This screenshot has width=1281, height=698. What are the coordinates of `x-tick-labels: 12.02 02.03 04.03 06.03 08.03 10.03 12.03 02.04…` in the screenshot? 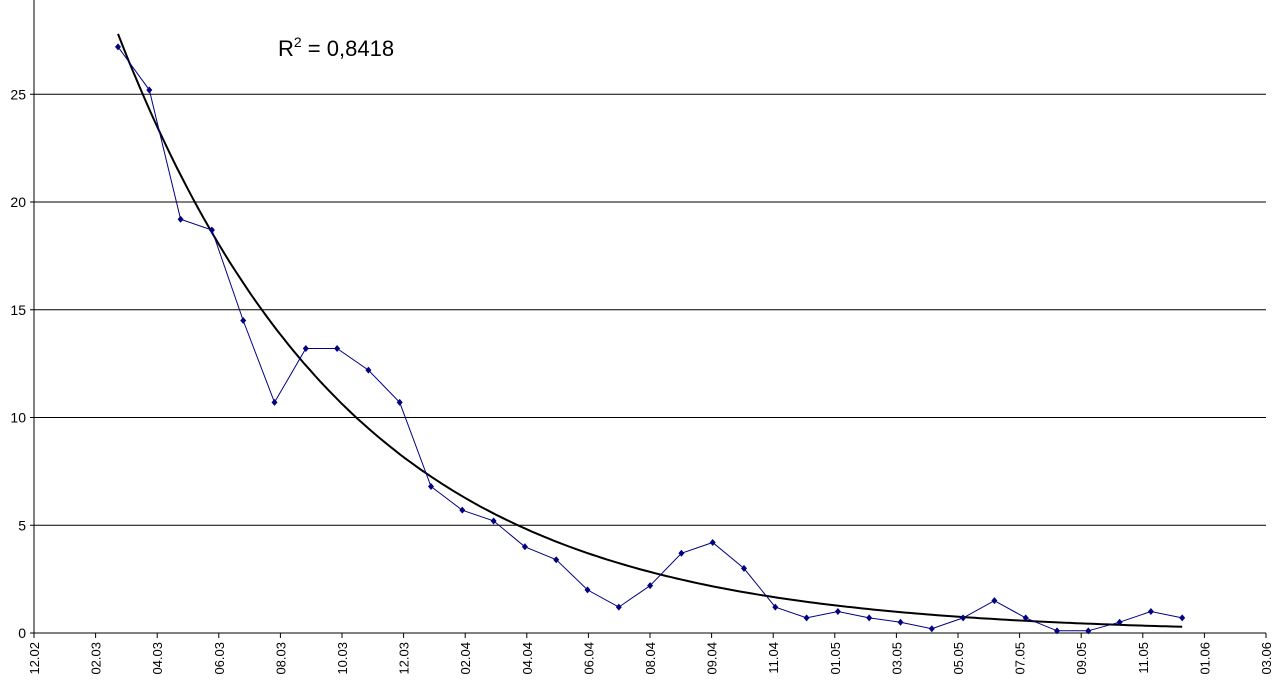 It's located at (650, 658).